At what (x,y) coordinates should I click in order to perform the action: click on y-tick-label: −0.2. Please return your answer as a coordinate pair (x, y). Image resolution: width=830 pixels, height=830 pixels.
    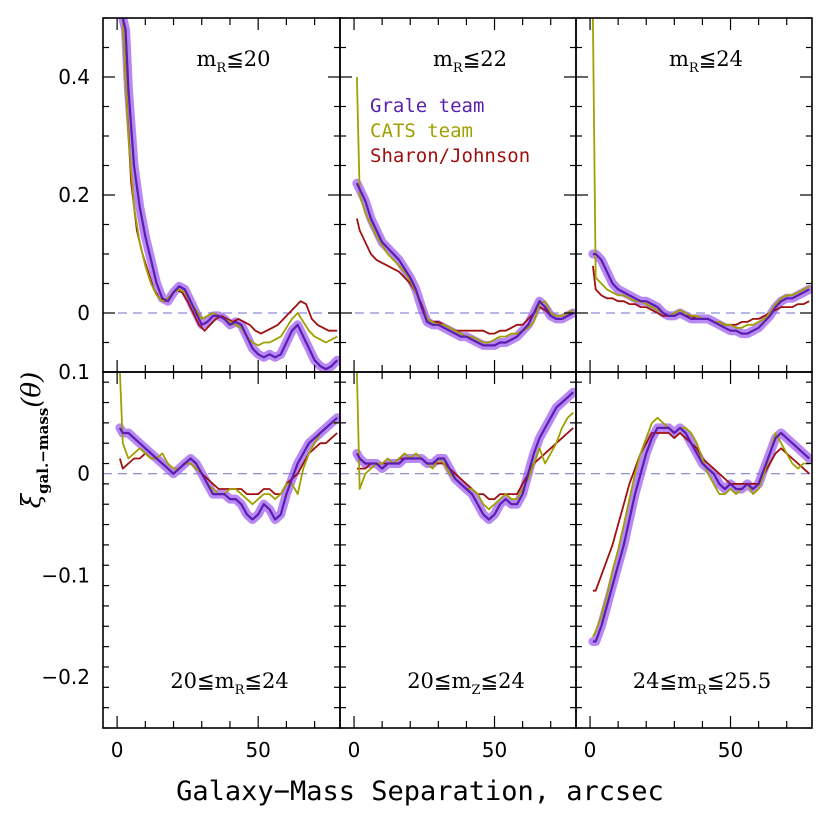
    Looking at the image, I should click on (65, 677).